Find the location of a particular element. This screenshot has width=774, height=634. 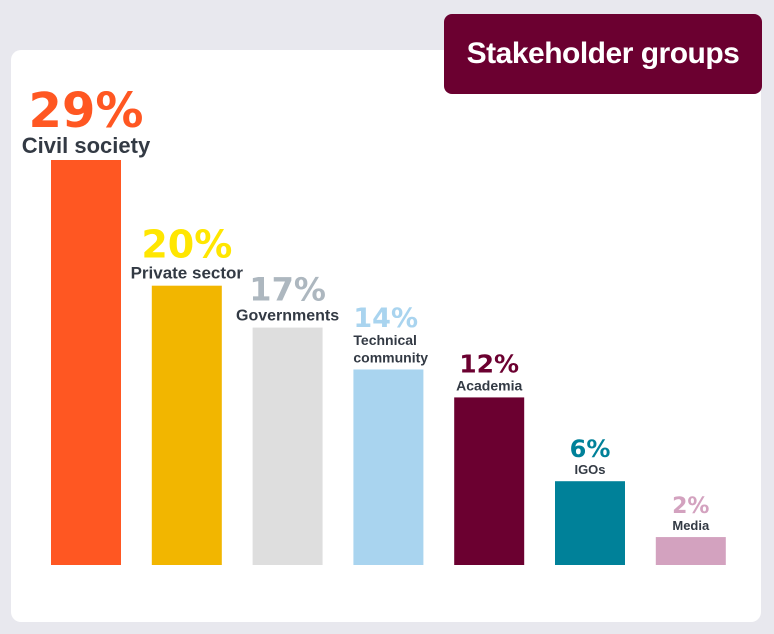

category-label-media: Media is located at coordinates (691, 525).